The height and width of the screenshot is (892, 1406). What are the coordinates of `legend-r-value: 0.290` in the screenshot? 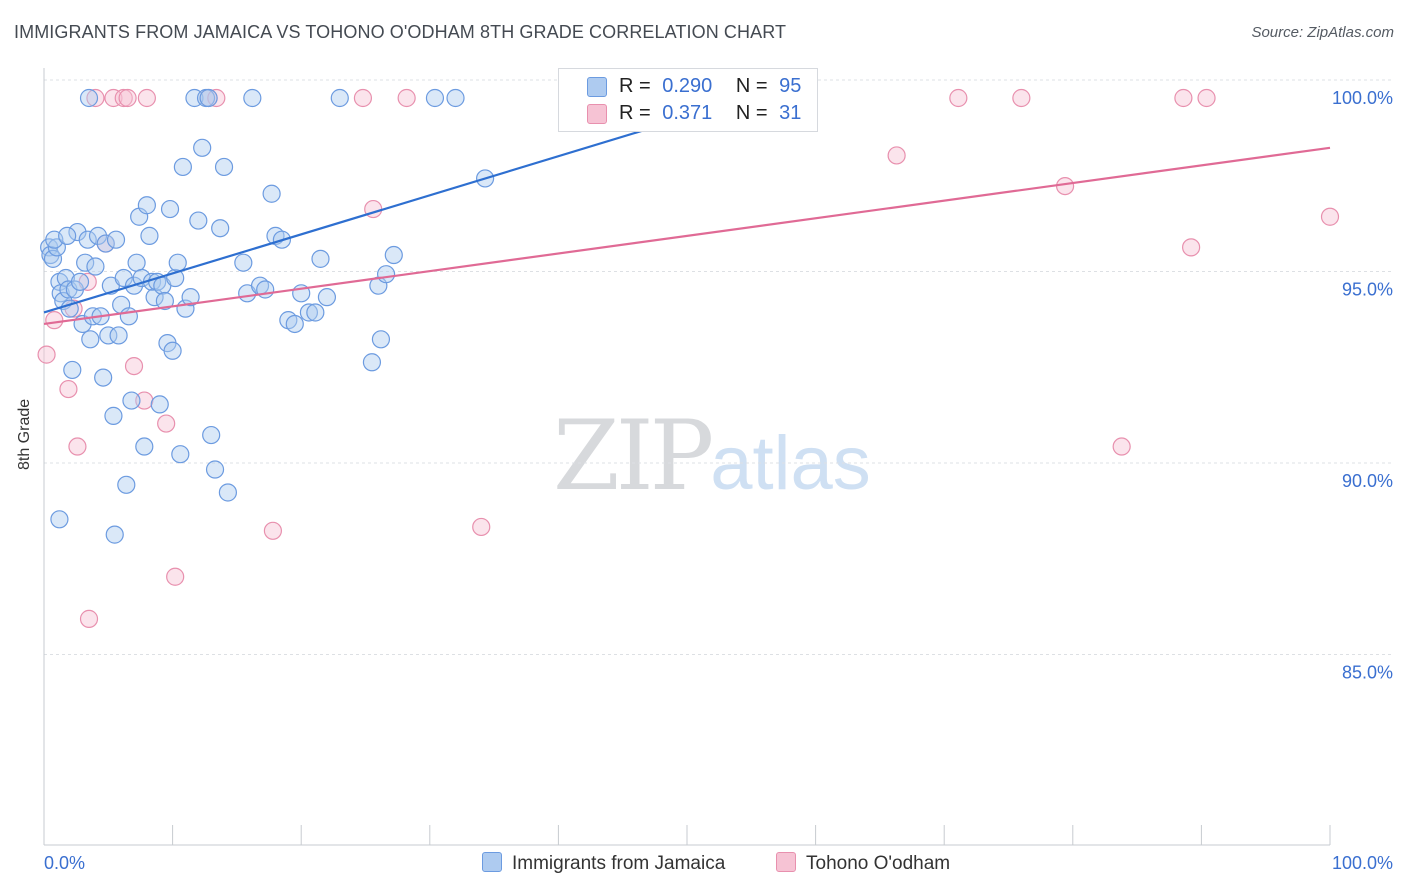 It's located at (687, 86).